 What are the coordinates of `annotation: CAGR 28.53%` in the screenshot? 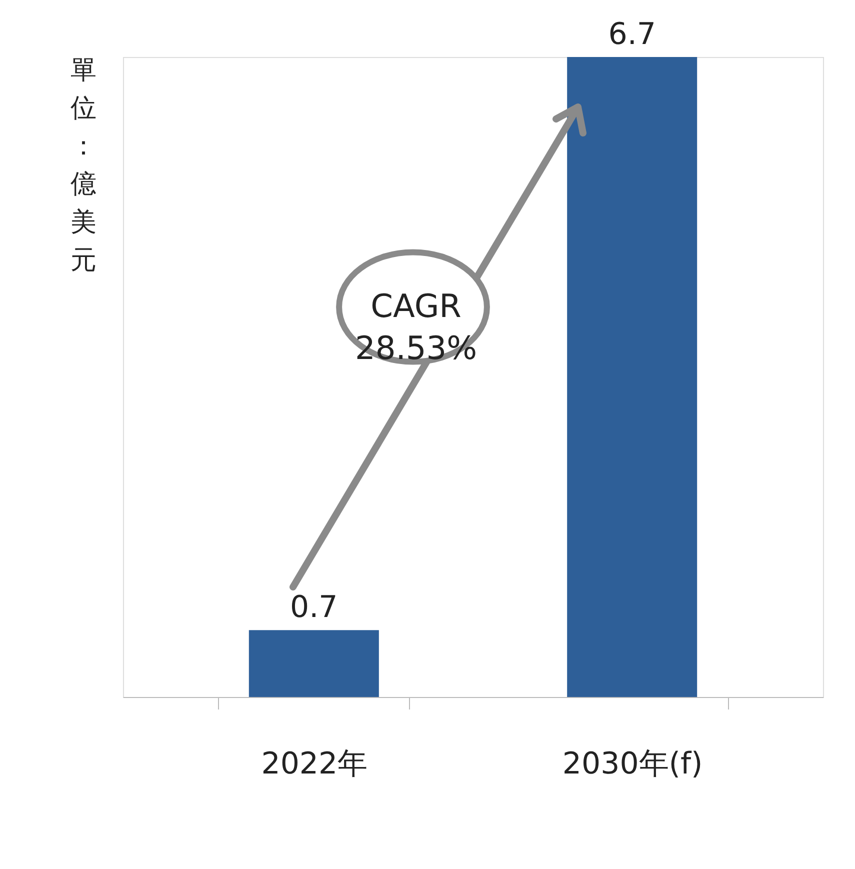 It's located at (416, 327).